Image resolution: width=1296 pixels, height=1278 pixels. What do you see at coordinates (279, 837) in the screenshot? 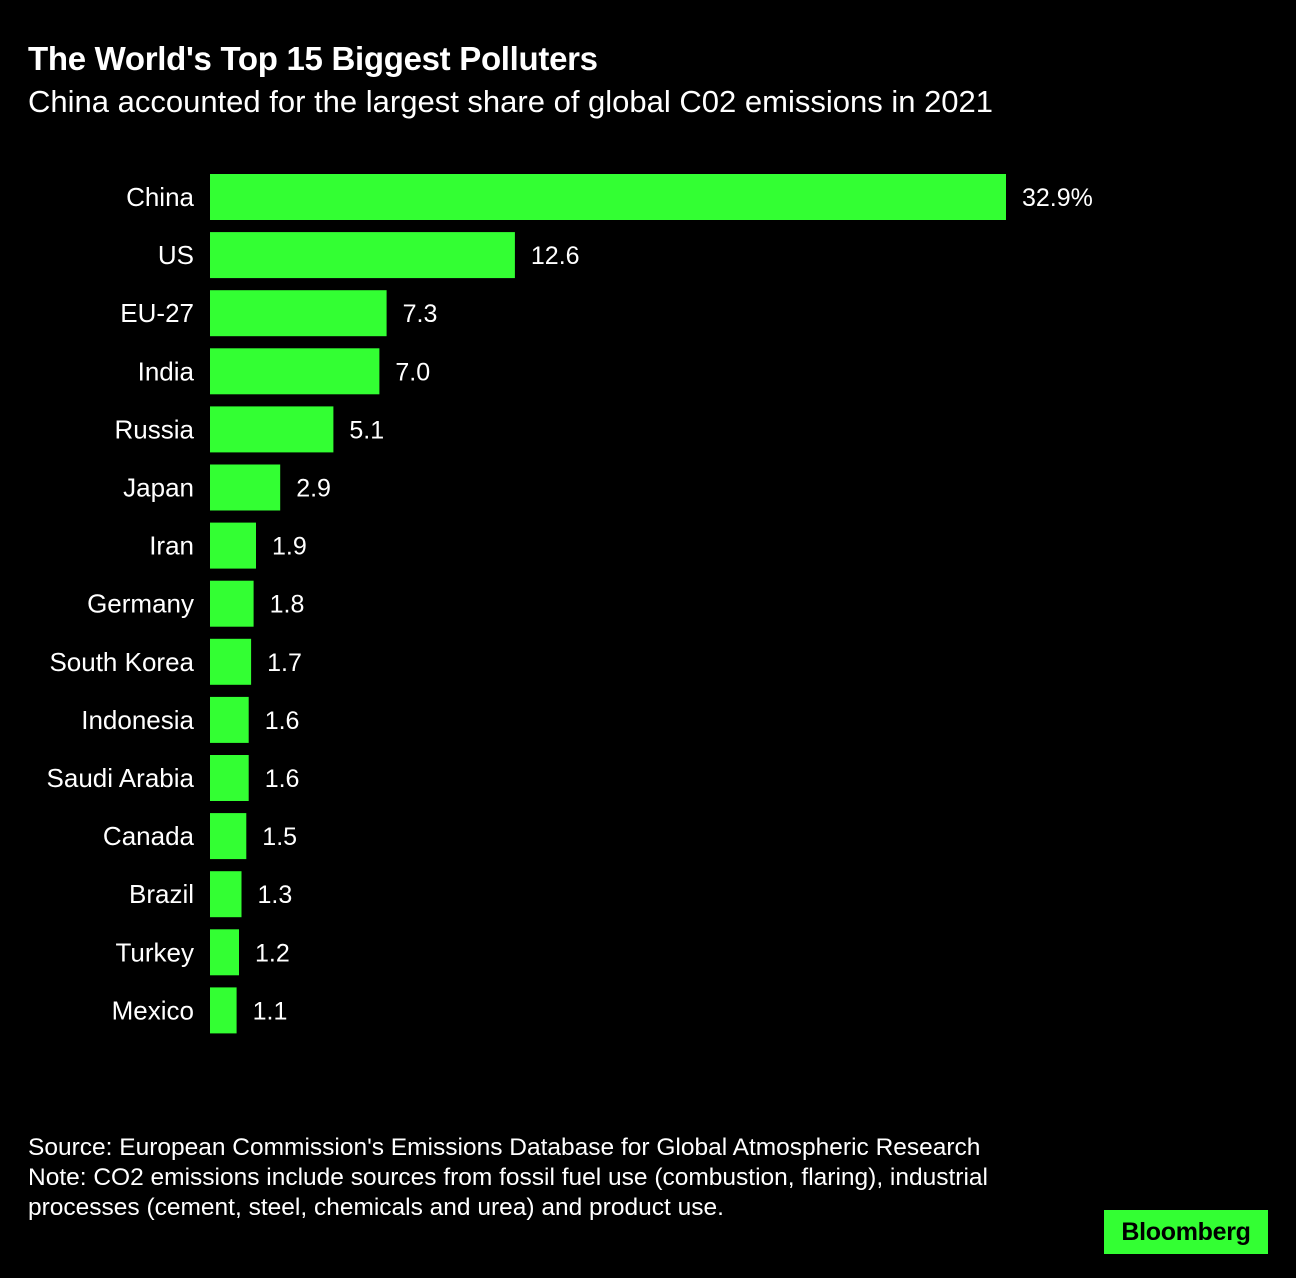
I see `value-label: 1.5` at bounding box center [279, 837].